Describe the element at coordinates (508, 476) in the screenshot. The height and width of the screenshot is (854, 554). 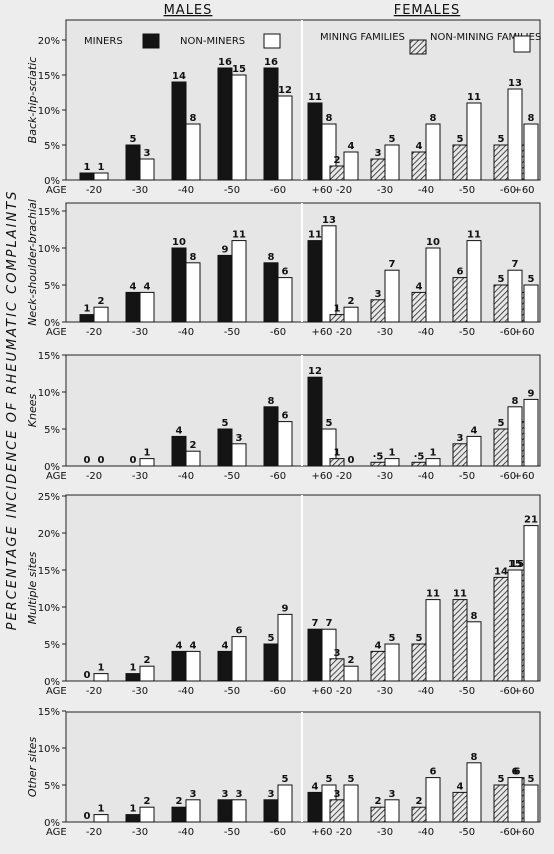
I see `x-tick-label-female: -60` at that location.